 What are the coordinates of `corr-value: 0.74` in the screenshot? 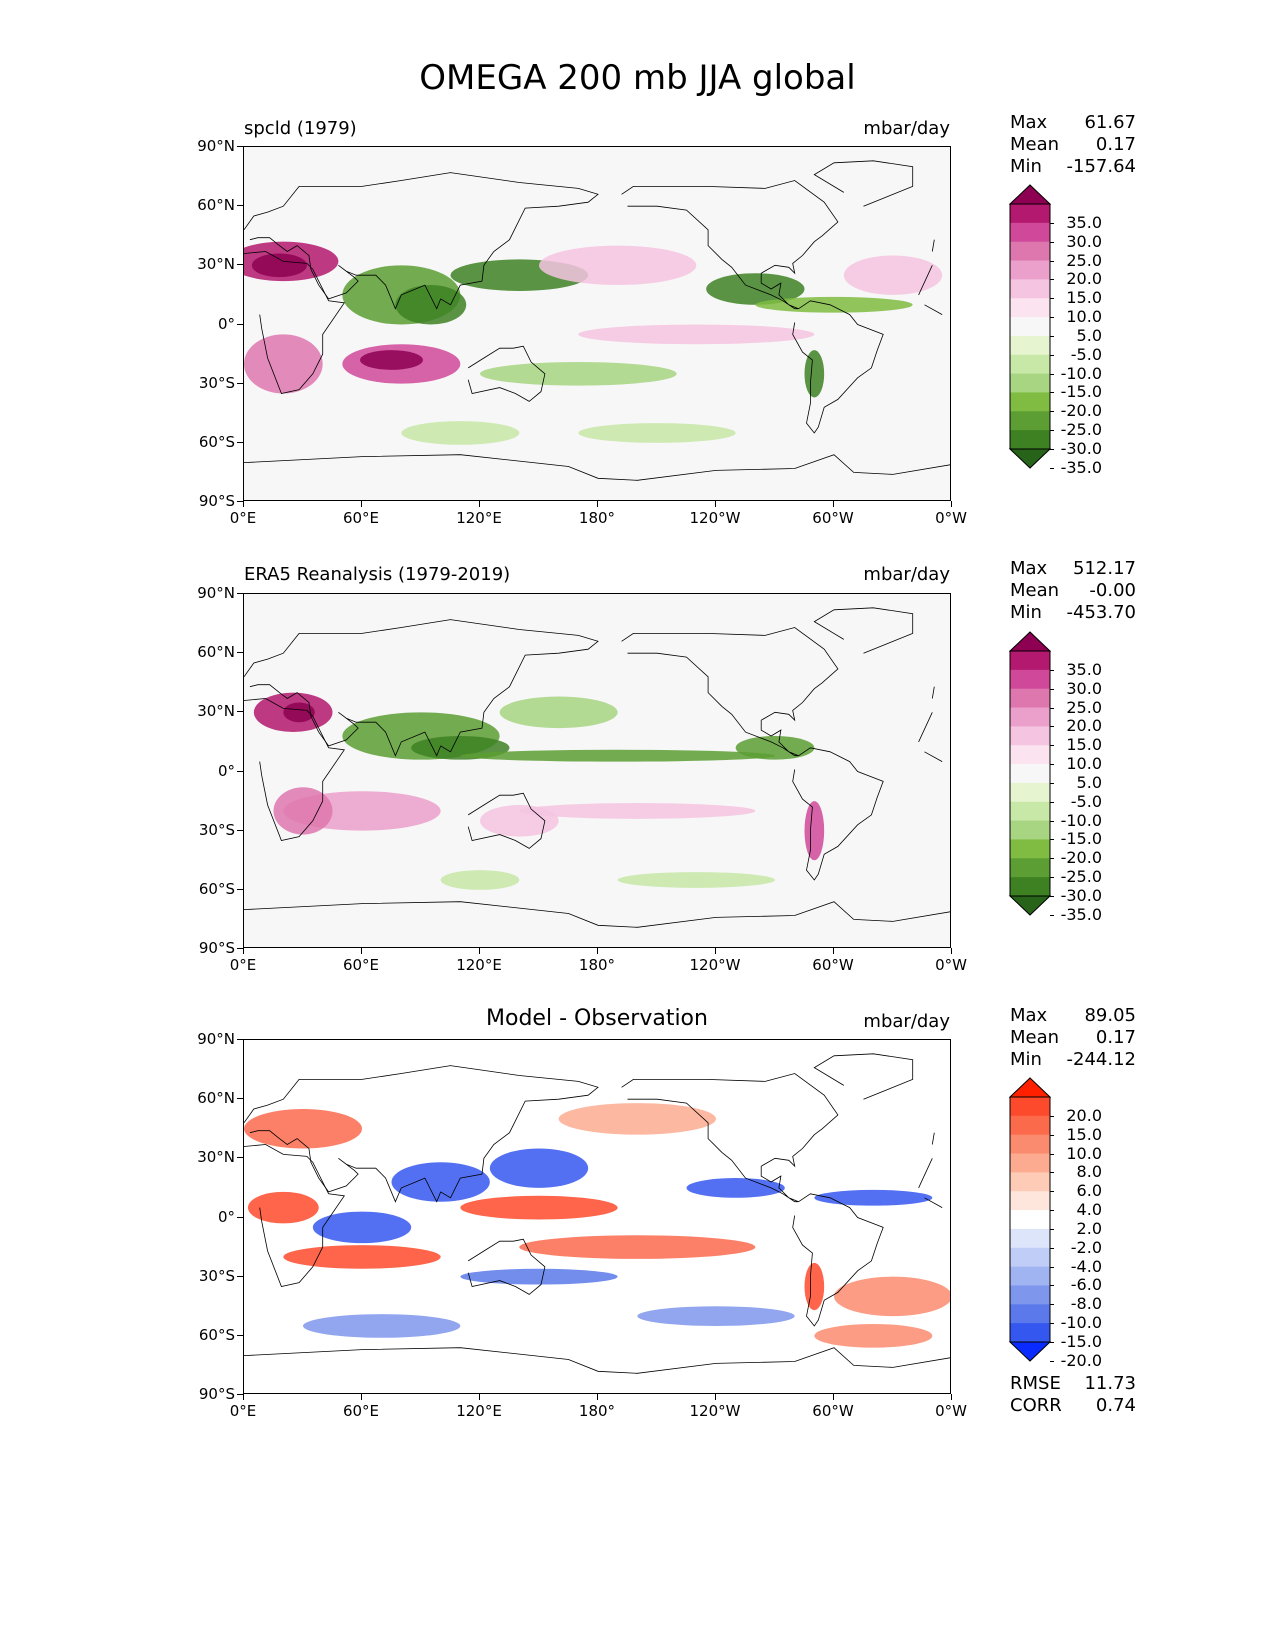 It's located at (1115, 1405).